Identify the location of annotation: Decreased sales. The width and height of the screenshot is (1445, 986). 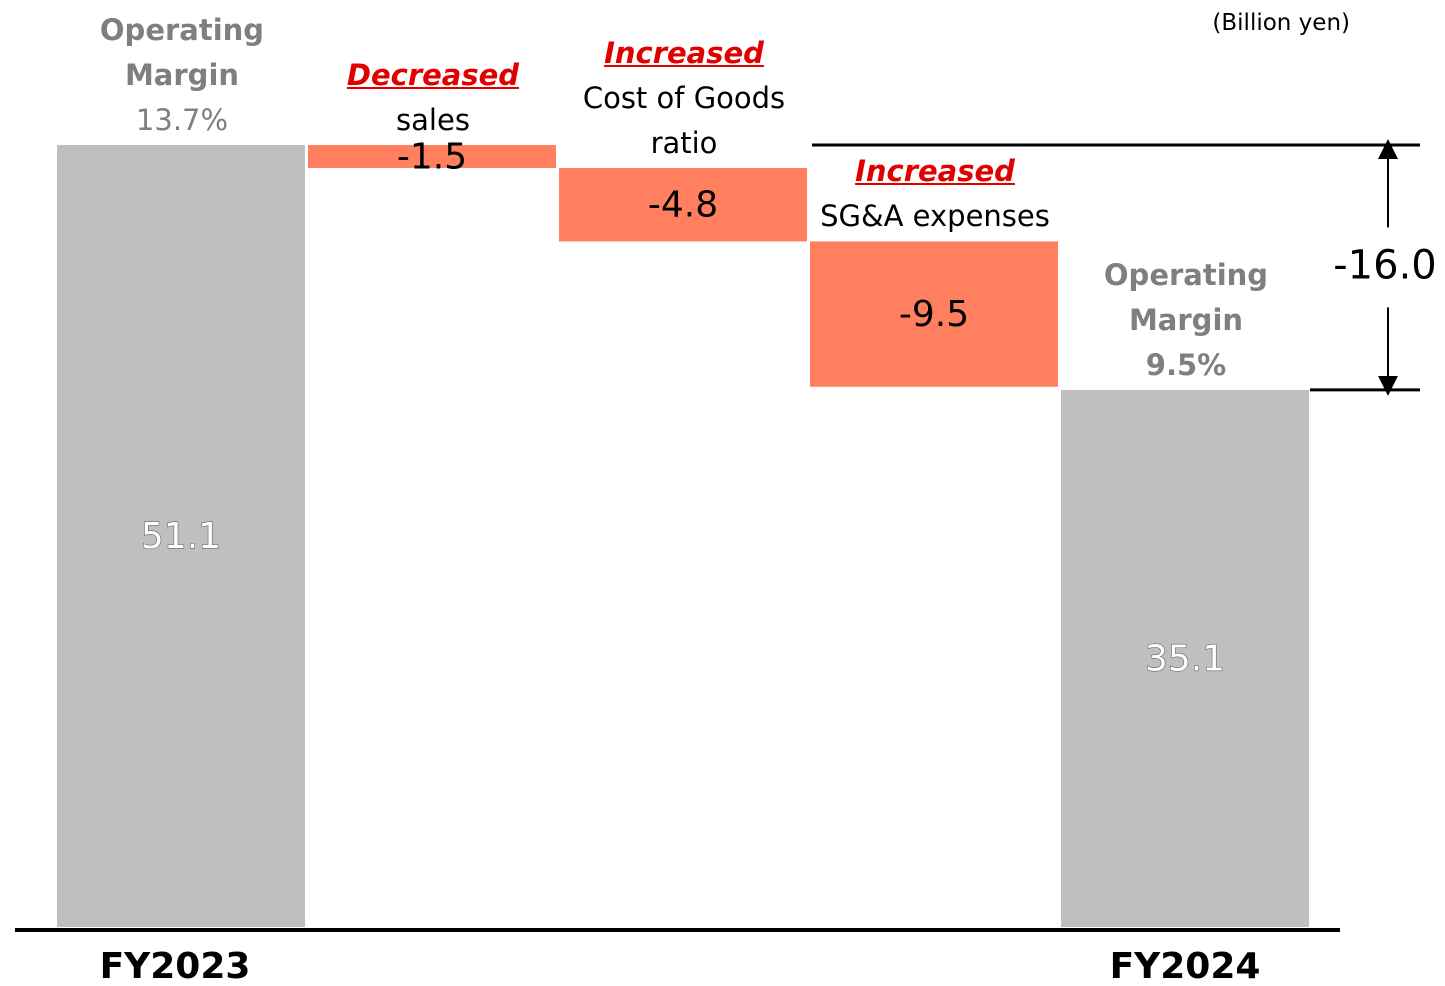
(433, 98).